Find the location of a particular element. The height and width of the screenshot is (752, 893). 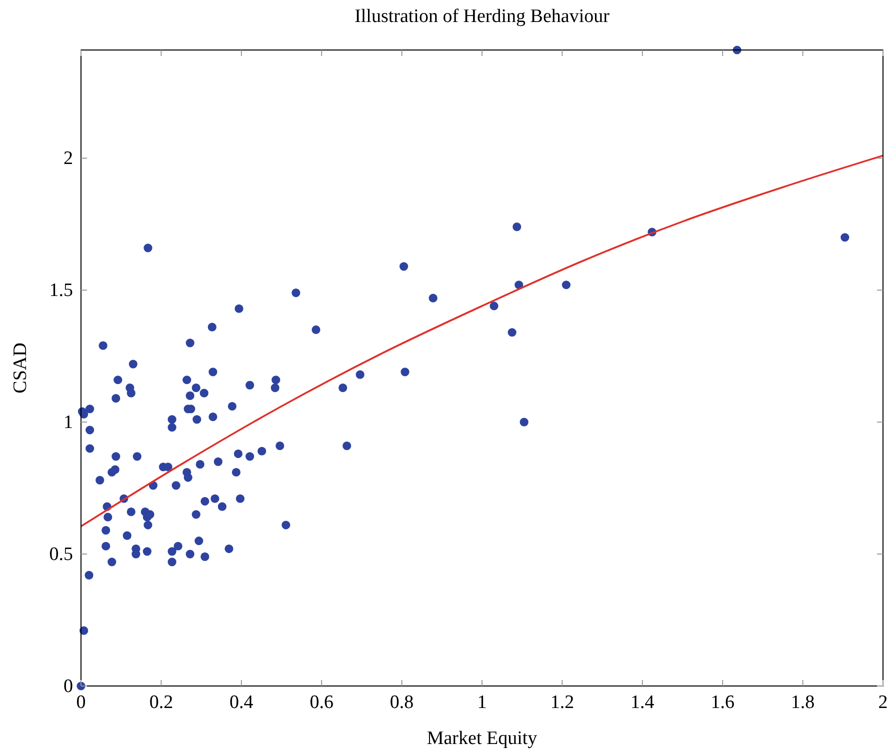

x-tick-label: 0.2 is located at coordinates (161, 702).